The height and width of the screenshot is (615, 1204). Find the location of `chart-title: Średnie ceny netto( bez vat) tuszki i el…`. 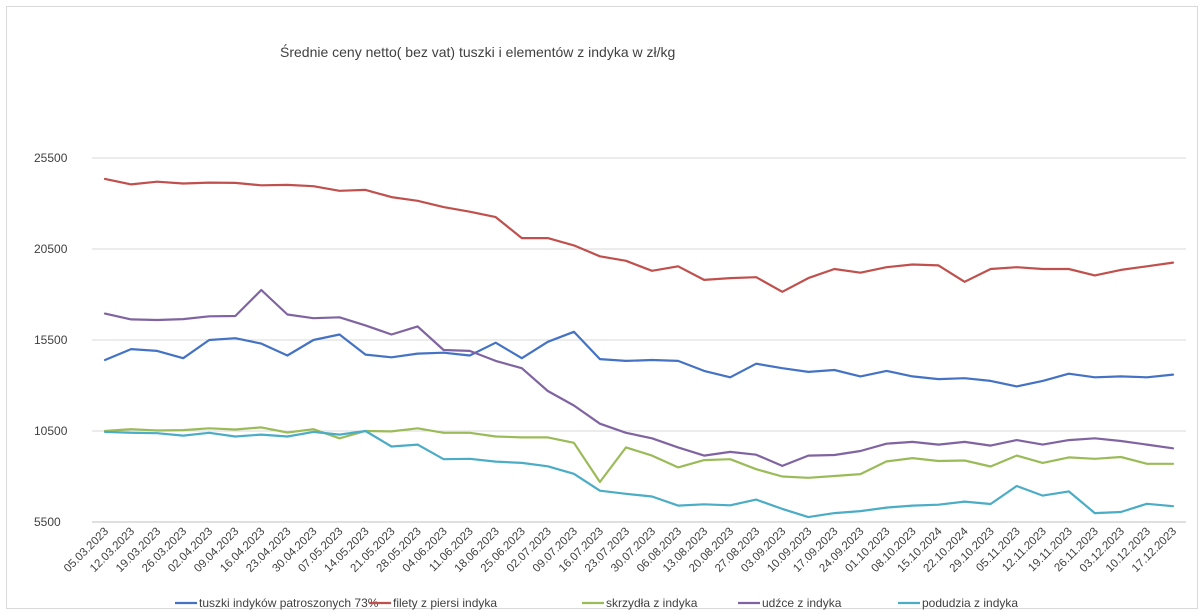

chart-title: Średnie ceny netto( bez vat) tuszki i el… is located at coordinates (478, 52).